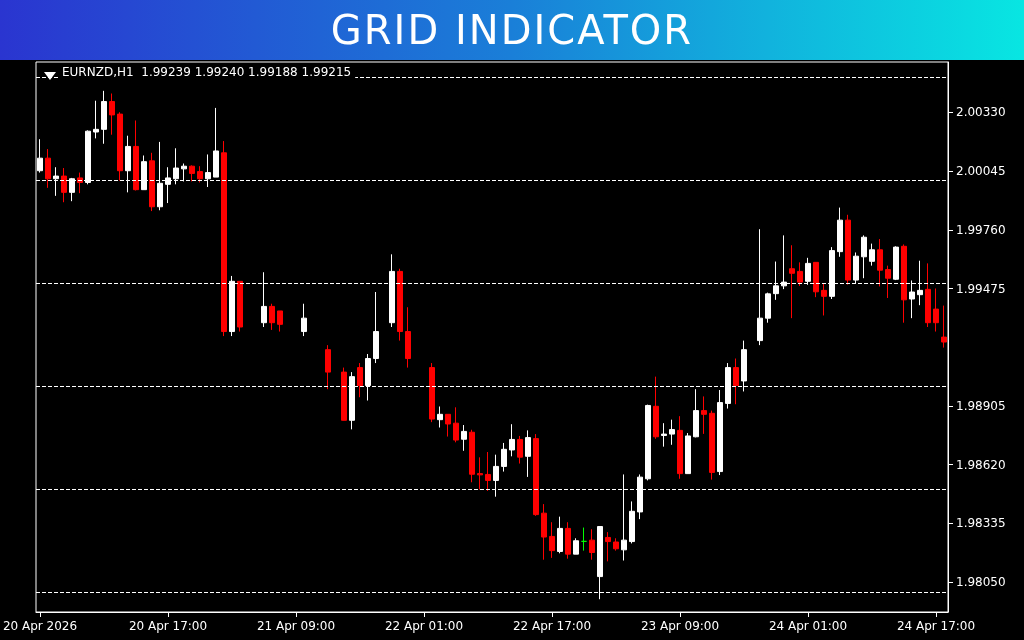  What do you see at coordinates (424, 626) in the screenshot?
I see `x-tick-label: 22 Apr 01:00` at bounding box center [424, 626].